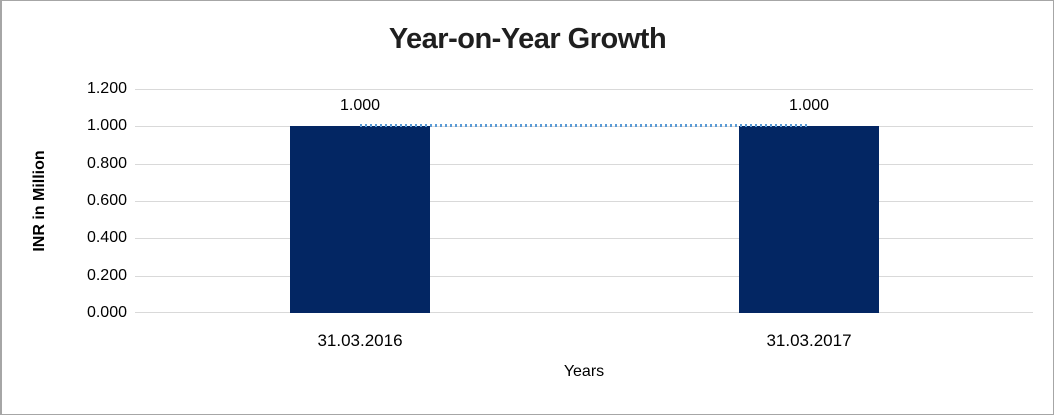  Describe the element at coordinates (584, 343) in the screenshot. I see `x-axis-category-labels: 31.03.2016 31.03.2017` at that location.